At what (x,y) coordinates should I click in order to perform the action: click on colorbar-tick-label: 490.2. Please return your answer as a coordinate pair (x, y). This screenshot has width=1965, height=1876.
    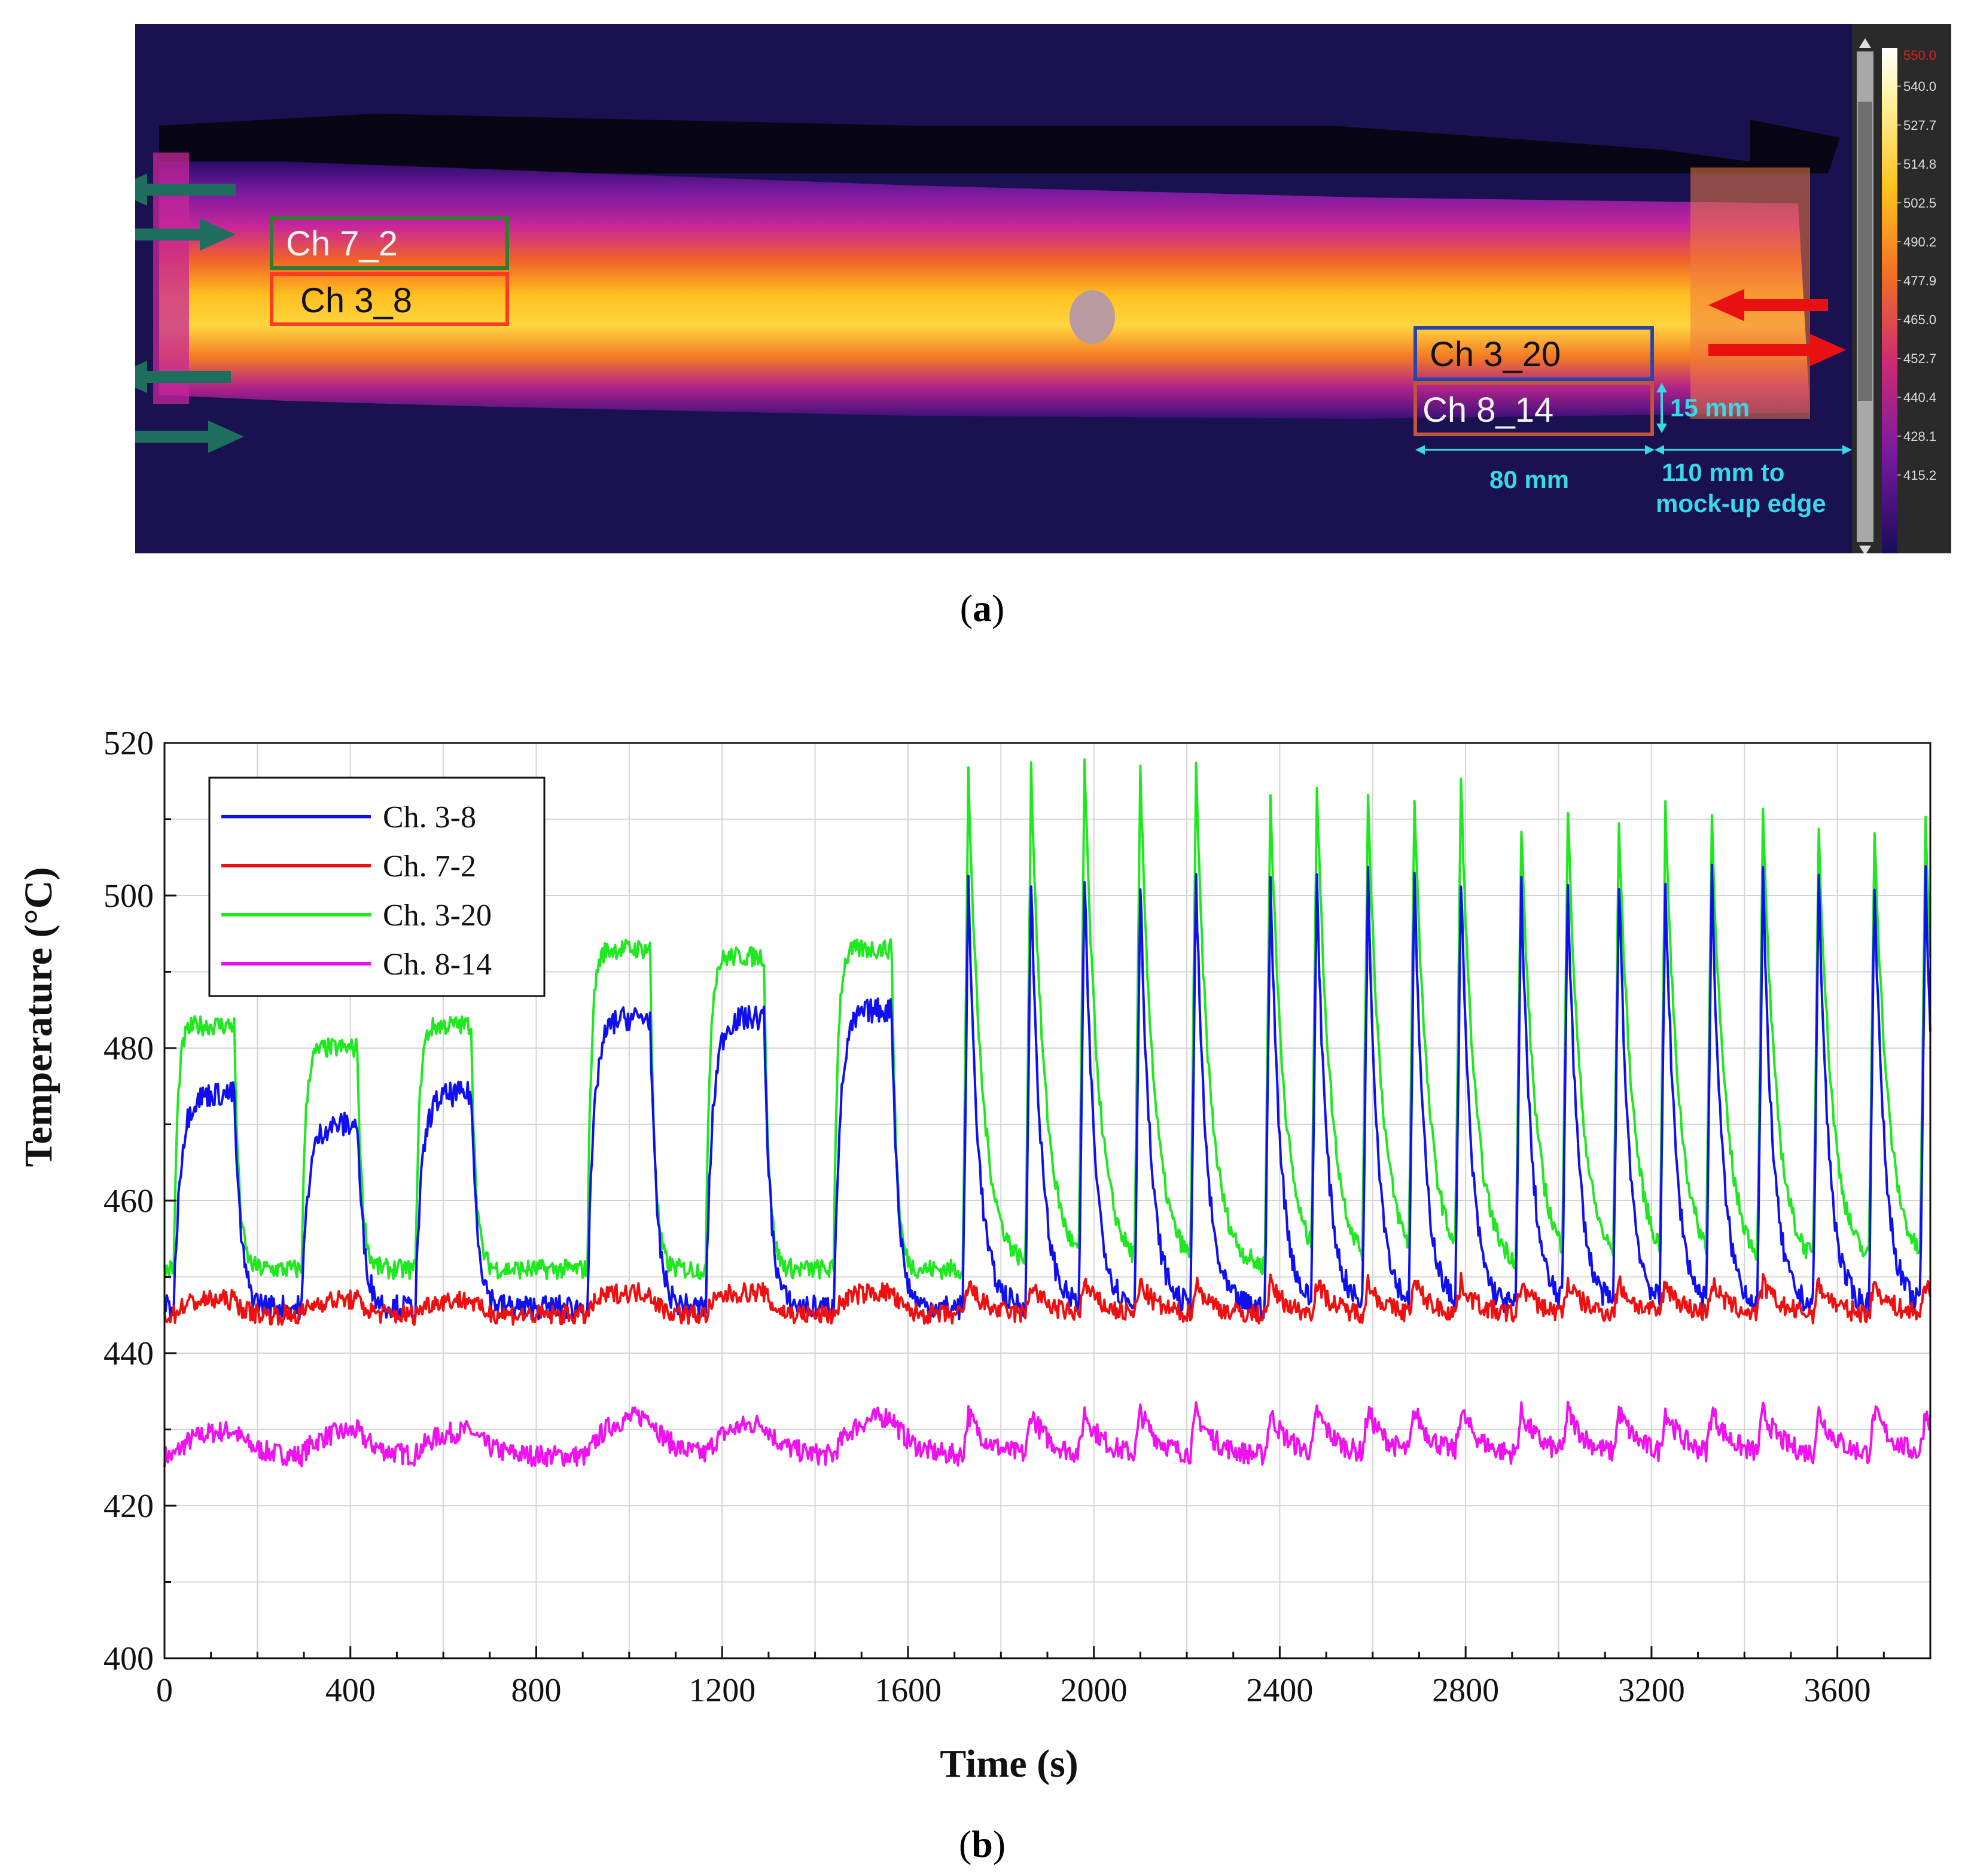
    Looking at the image, I should click on (1919, 241).